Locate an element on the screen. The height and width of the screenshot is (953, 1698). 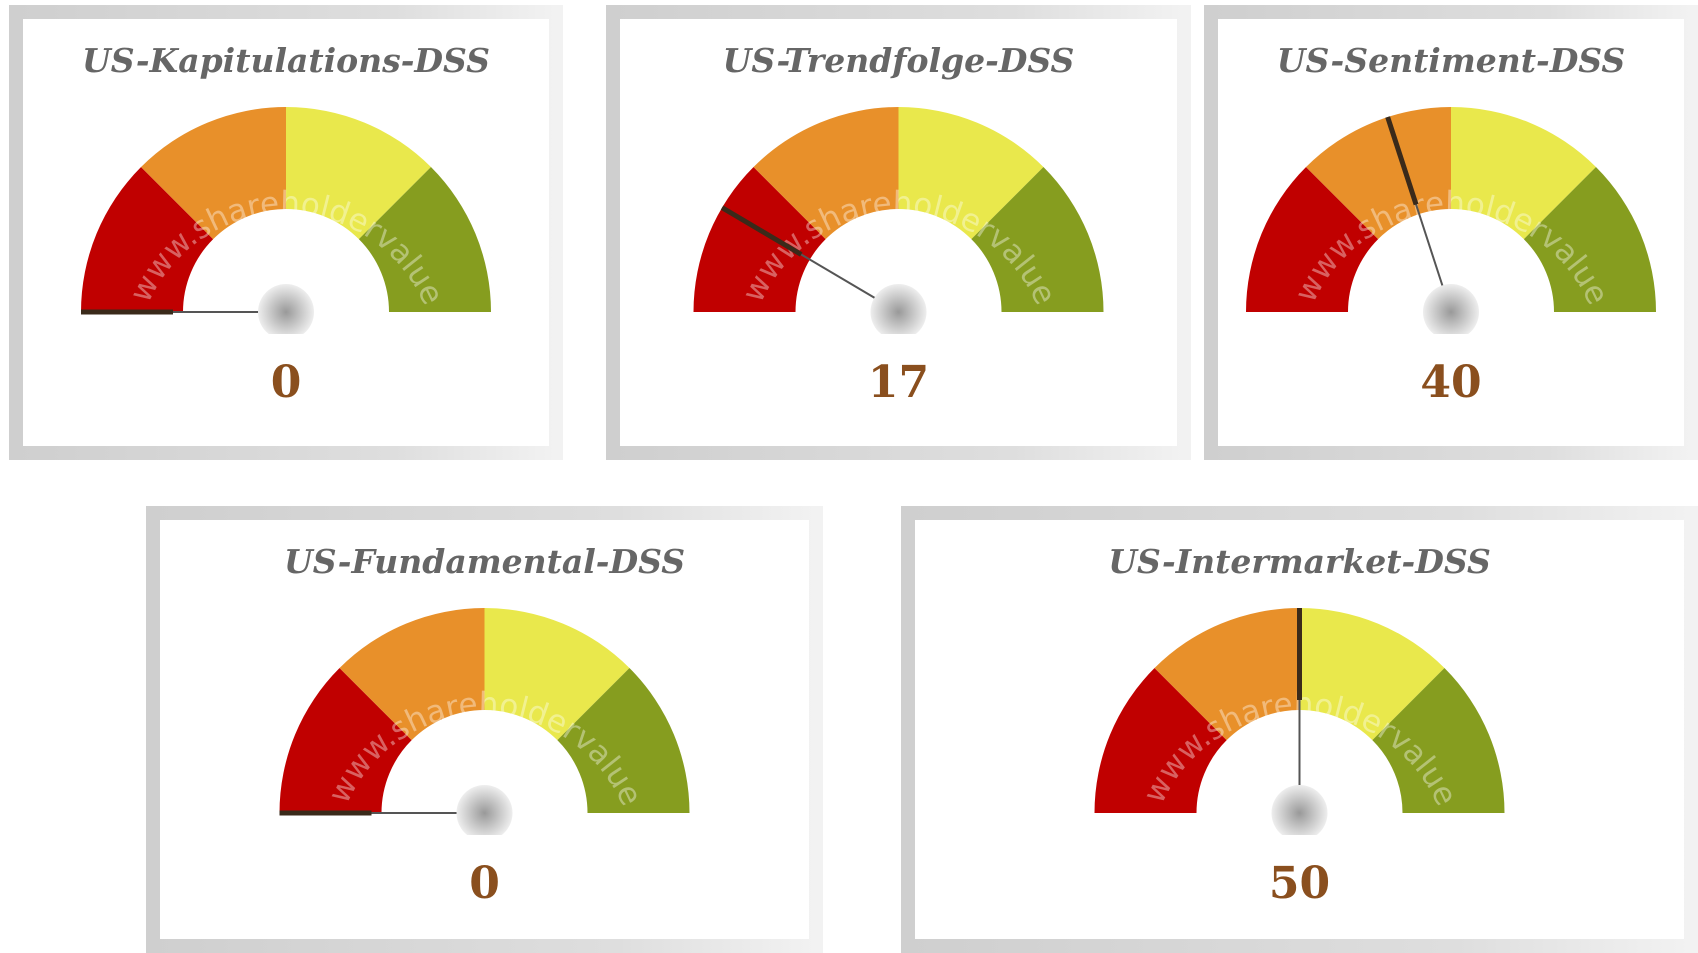
gauge-title: US-Kapitulations-DSS is located at coordinates (286, 60).